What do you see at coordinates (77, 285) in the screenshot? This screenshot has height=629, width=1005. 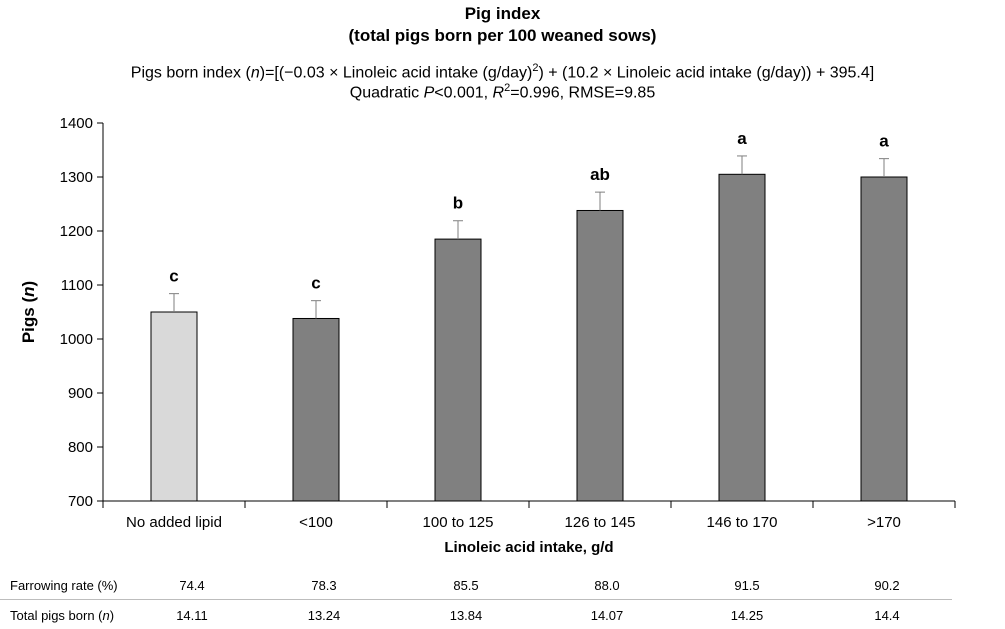 I see `y-tick-label: 1100` at bounding box center [77, 285].